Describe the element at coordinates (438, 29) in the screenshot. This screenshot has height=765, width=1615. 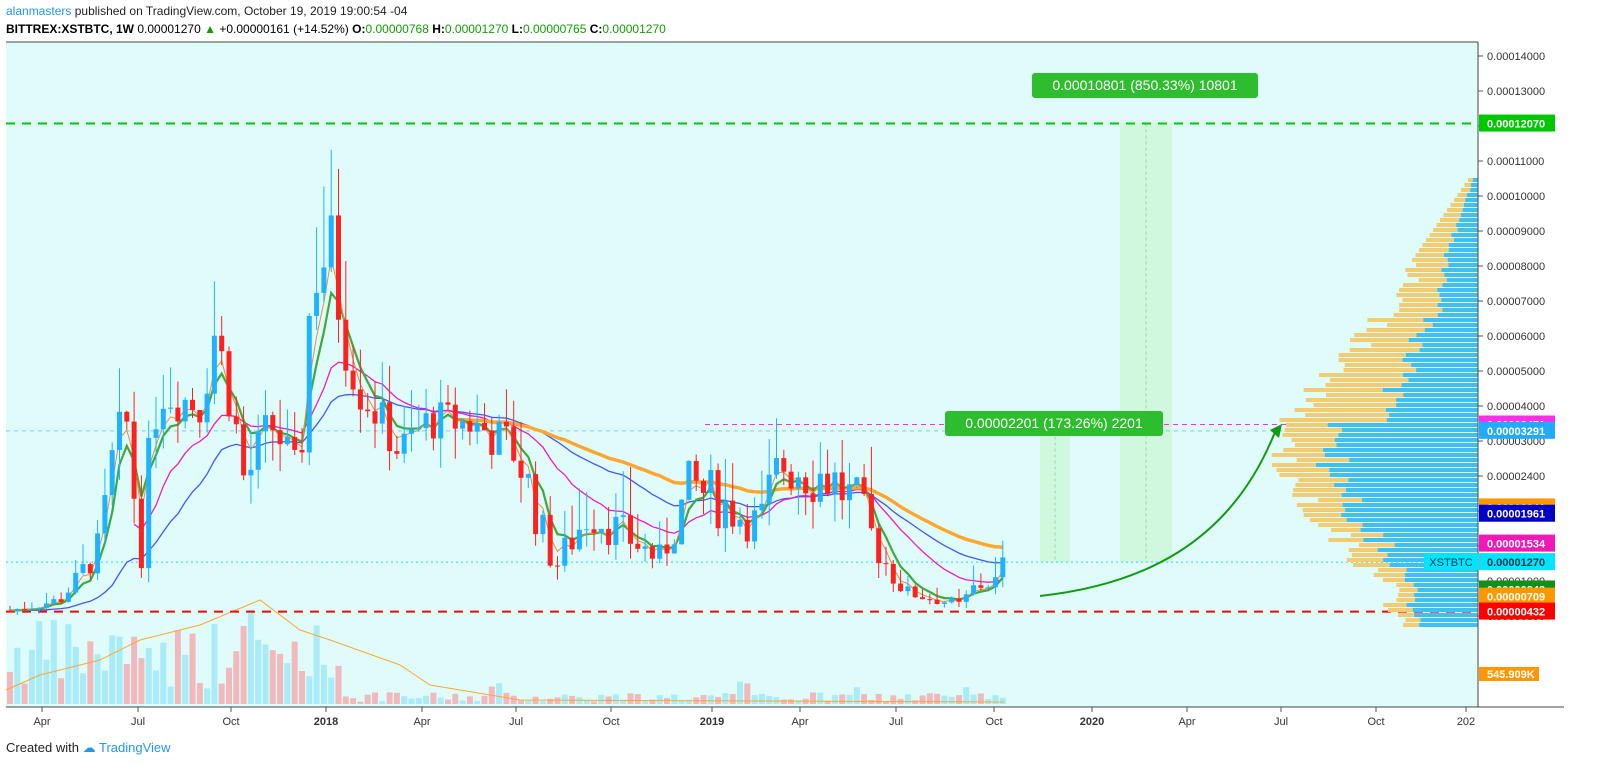
I see `high-label: H:` at that location.